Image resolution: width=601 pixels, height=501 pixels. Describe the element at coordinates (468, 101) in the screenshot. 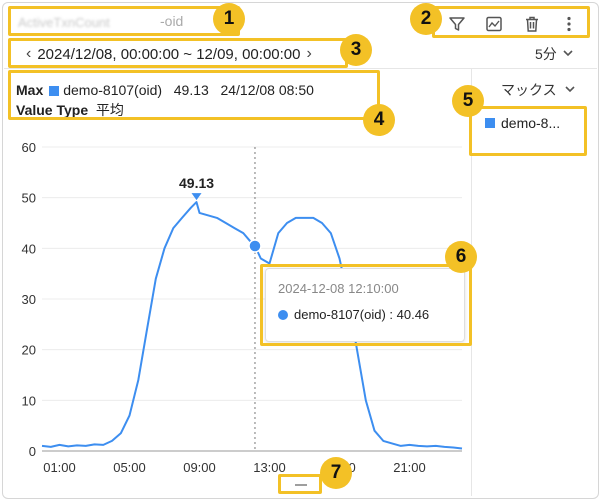

I see `annotation-badge-5: 5` at that location.